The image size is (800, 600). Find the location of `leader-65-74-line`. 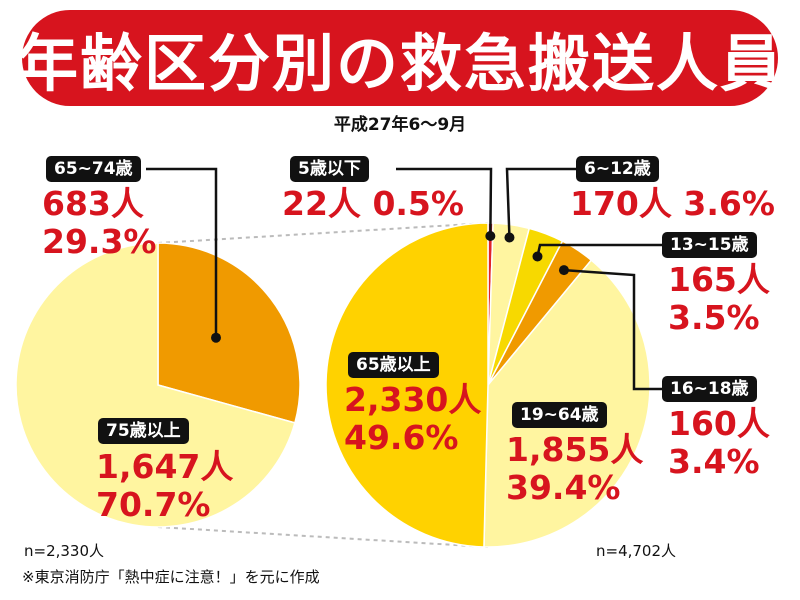

leader-65-74-line is located at coordinates (182, 252).